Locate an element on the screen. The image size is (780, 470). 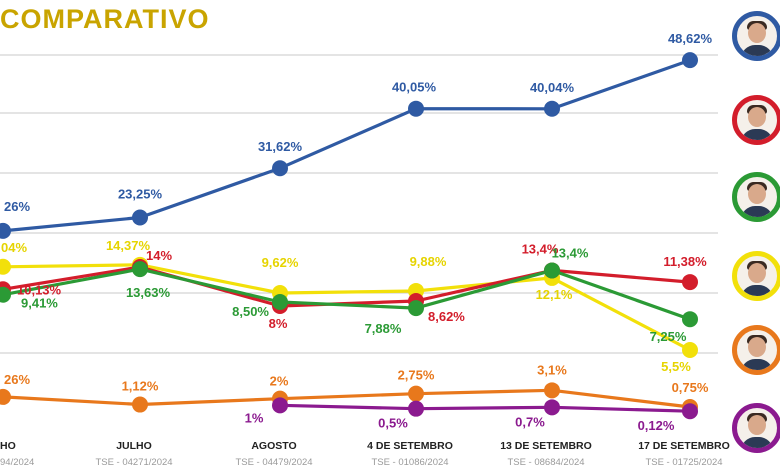
data-label-orange-4: 3,1% is located at coordinates (552, 369).